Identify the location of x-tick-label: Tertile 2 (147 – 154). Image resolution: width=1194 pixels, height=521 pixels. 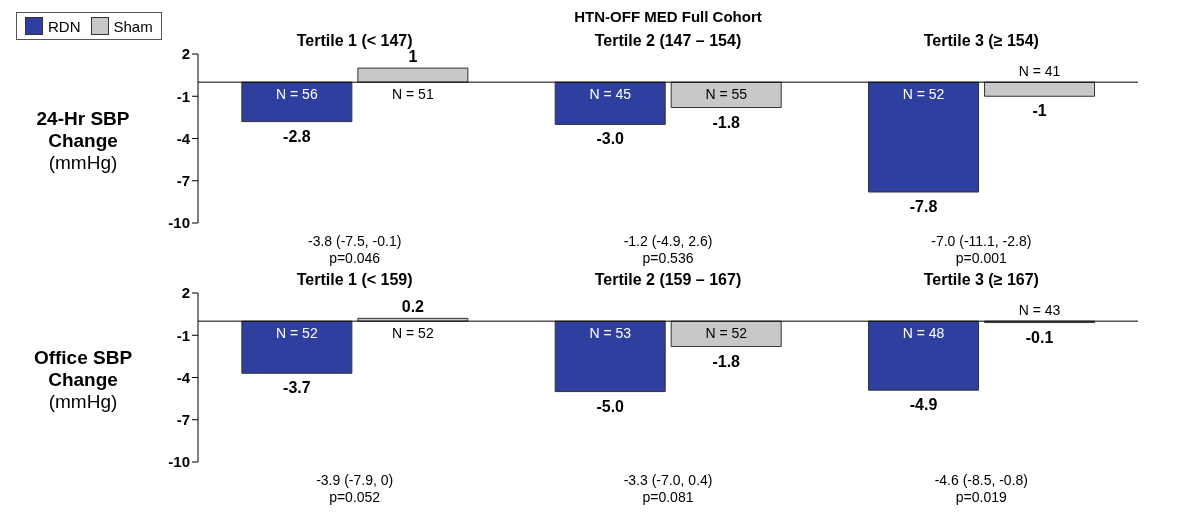
(668, 40).